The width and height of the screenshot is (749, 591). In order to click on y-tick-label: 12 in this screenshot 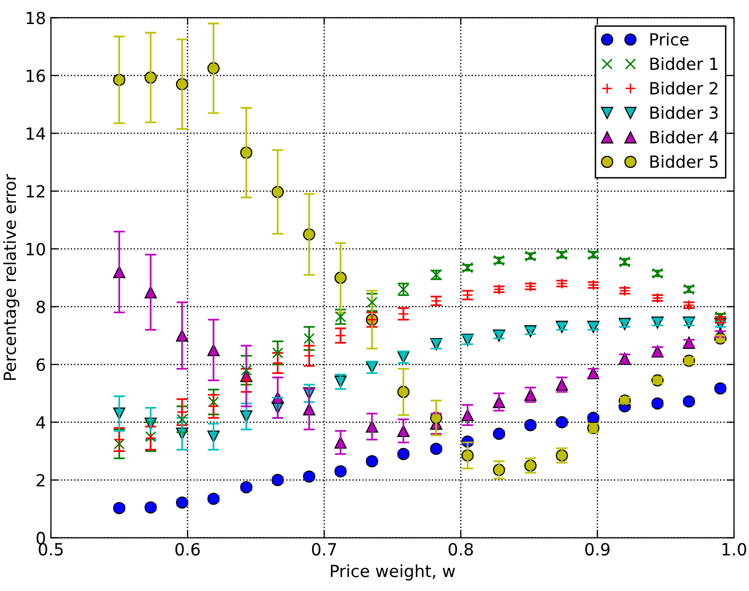, I will do `click(35, 191)`.